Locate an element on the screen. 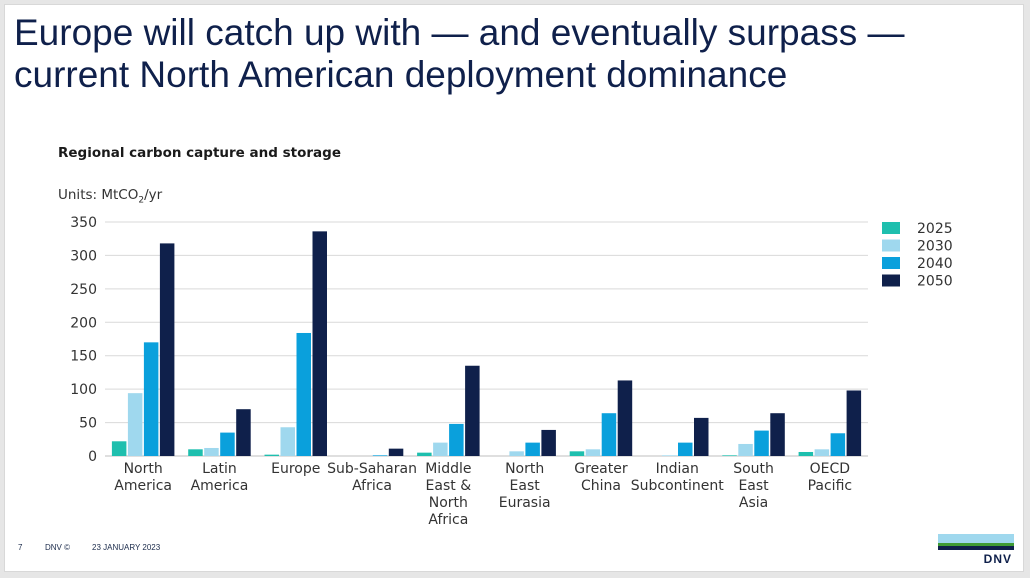  x-tick-label-line: OECD is located at coordinates (830, 469).